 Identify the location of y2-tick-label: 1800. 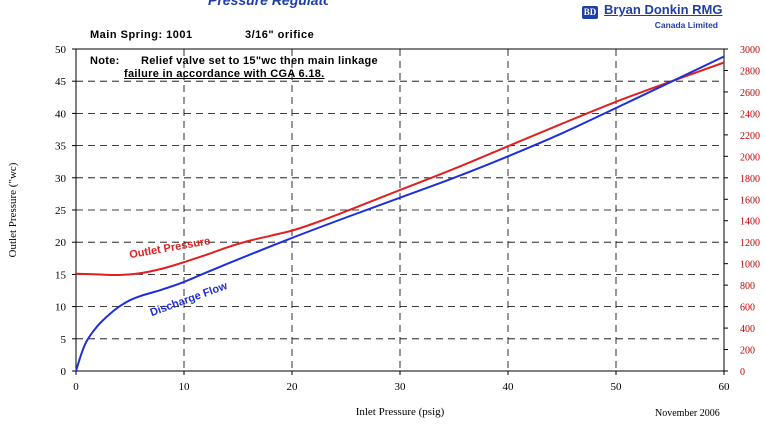
(750, 179).